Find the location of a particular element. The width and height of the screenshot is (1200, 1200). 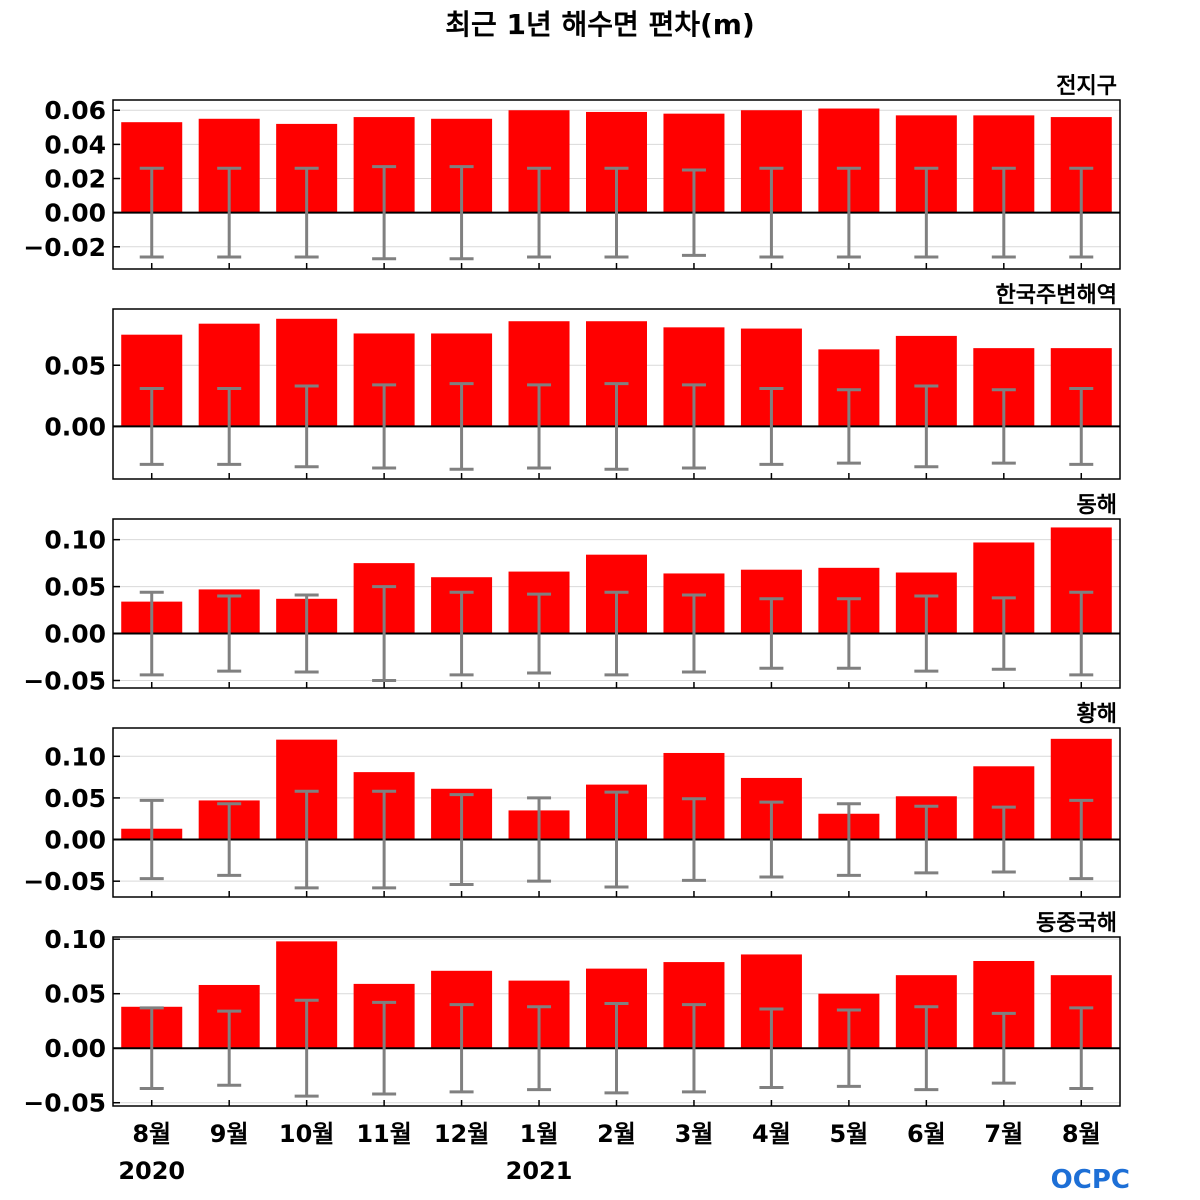

ocpc-logo: OCPC is located at coordinates (1090, 1180).